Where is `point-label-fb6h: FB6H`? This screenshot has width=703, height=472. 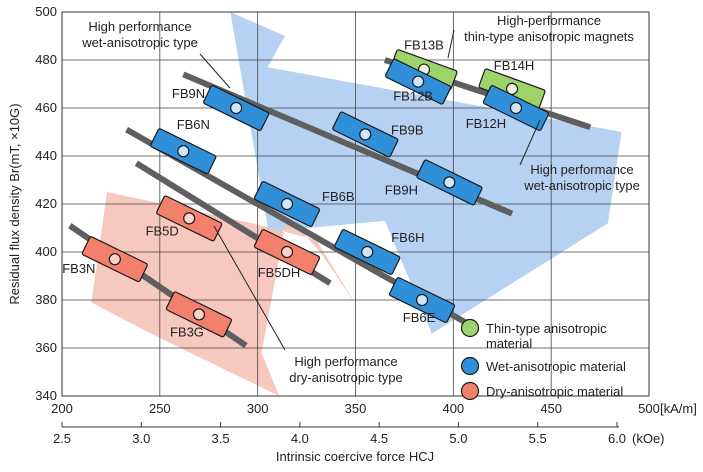
point-label-fb6h: FB6H is located at coordinates (407, 237).